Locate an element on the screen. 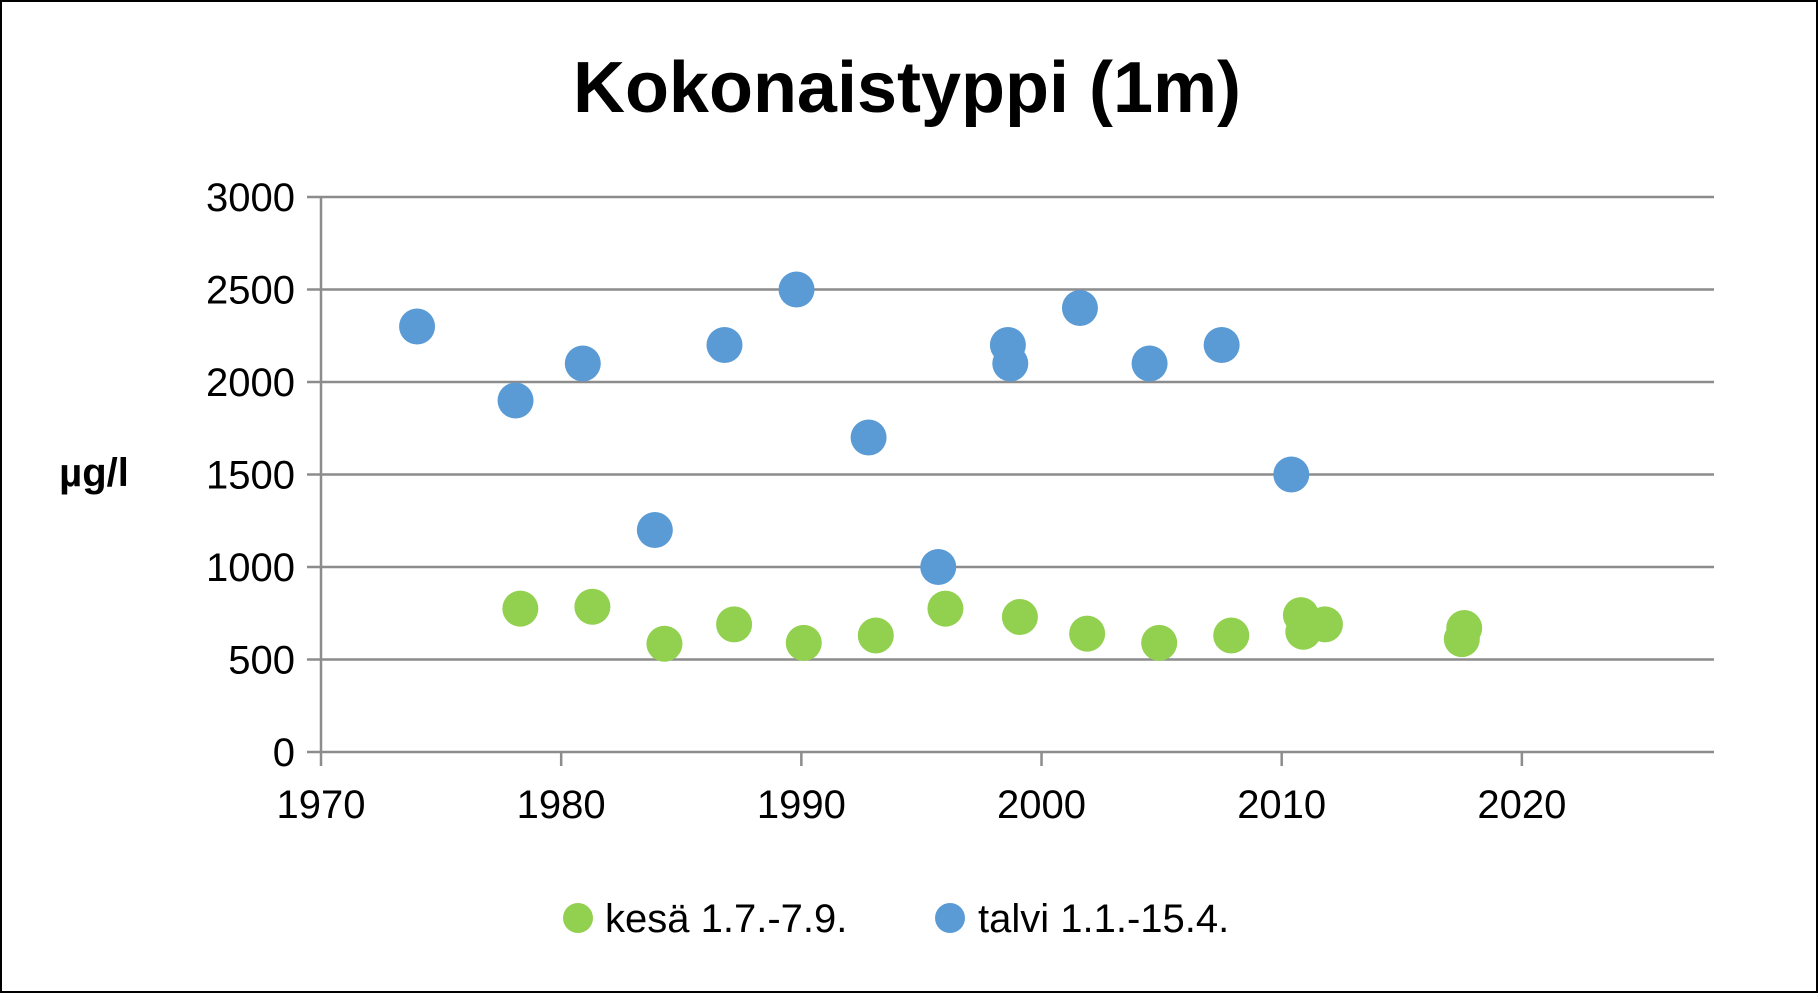  legend-label-1: talvi 1.1.-15.4. is located at coordinates (1103, 919).